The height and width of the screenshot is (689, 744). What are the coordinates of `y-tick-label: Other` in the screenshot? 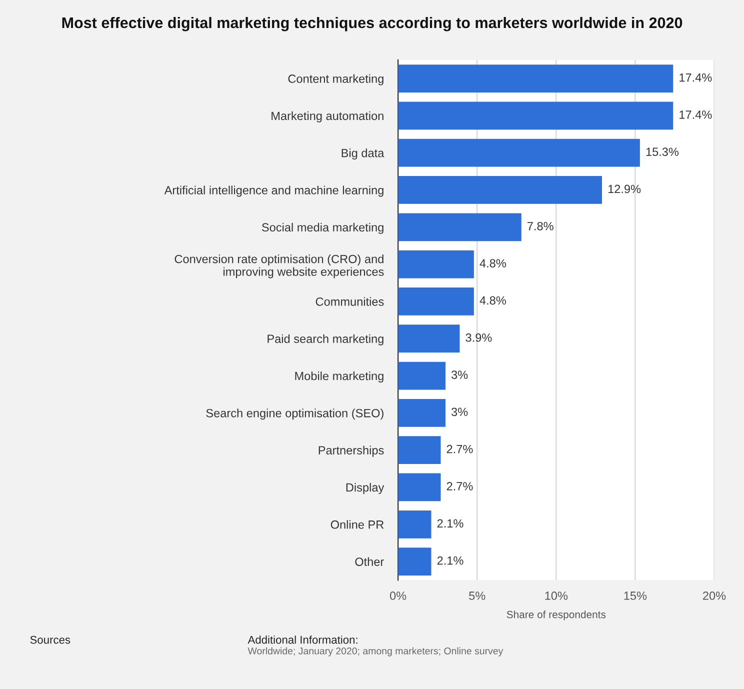 It's located at (369, 561).